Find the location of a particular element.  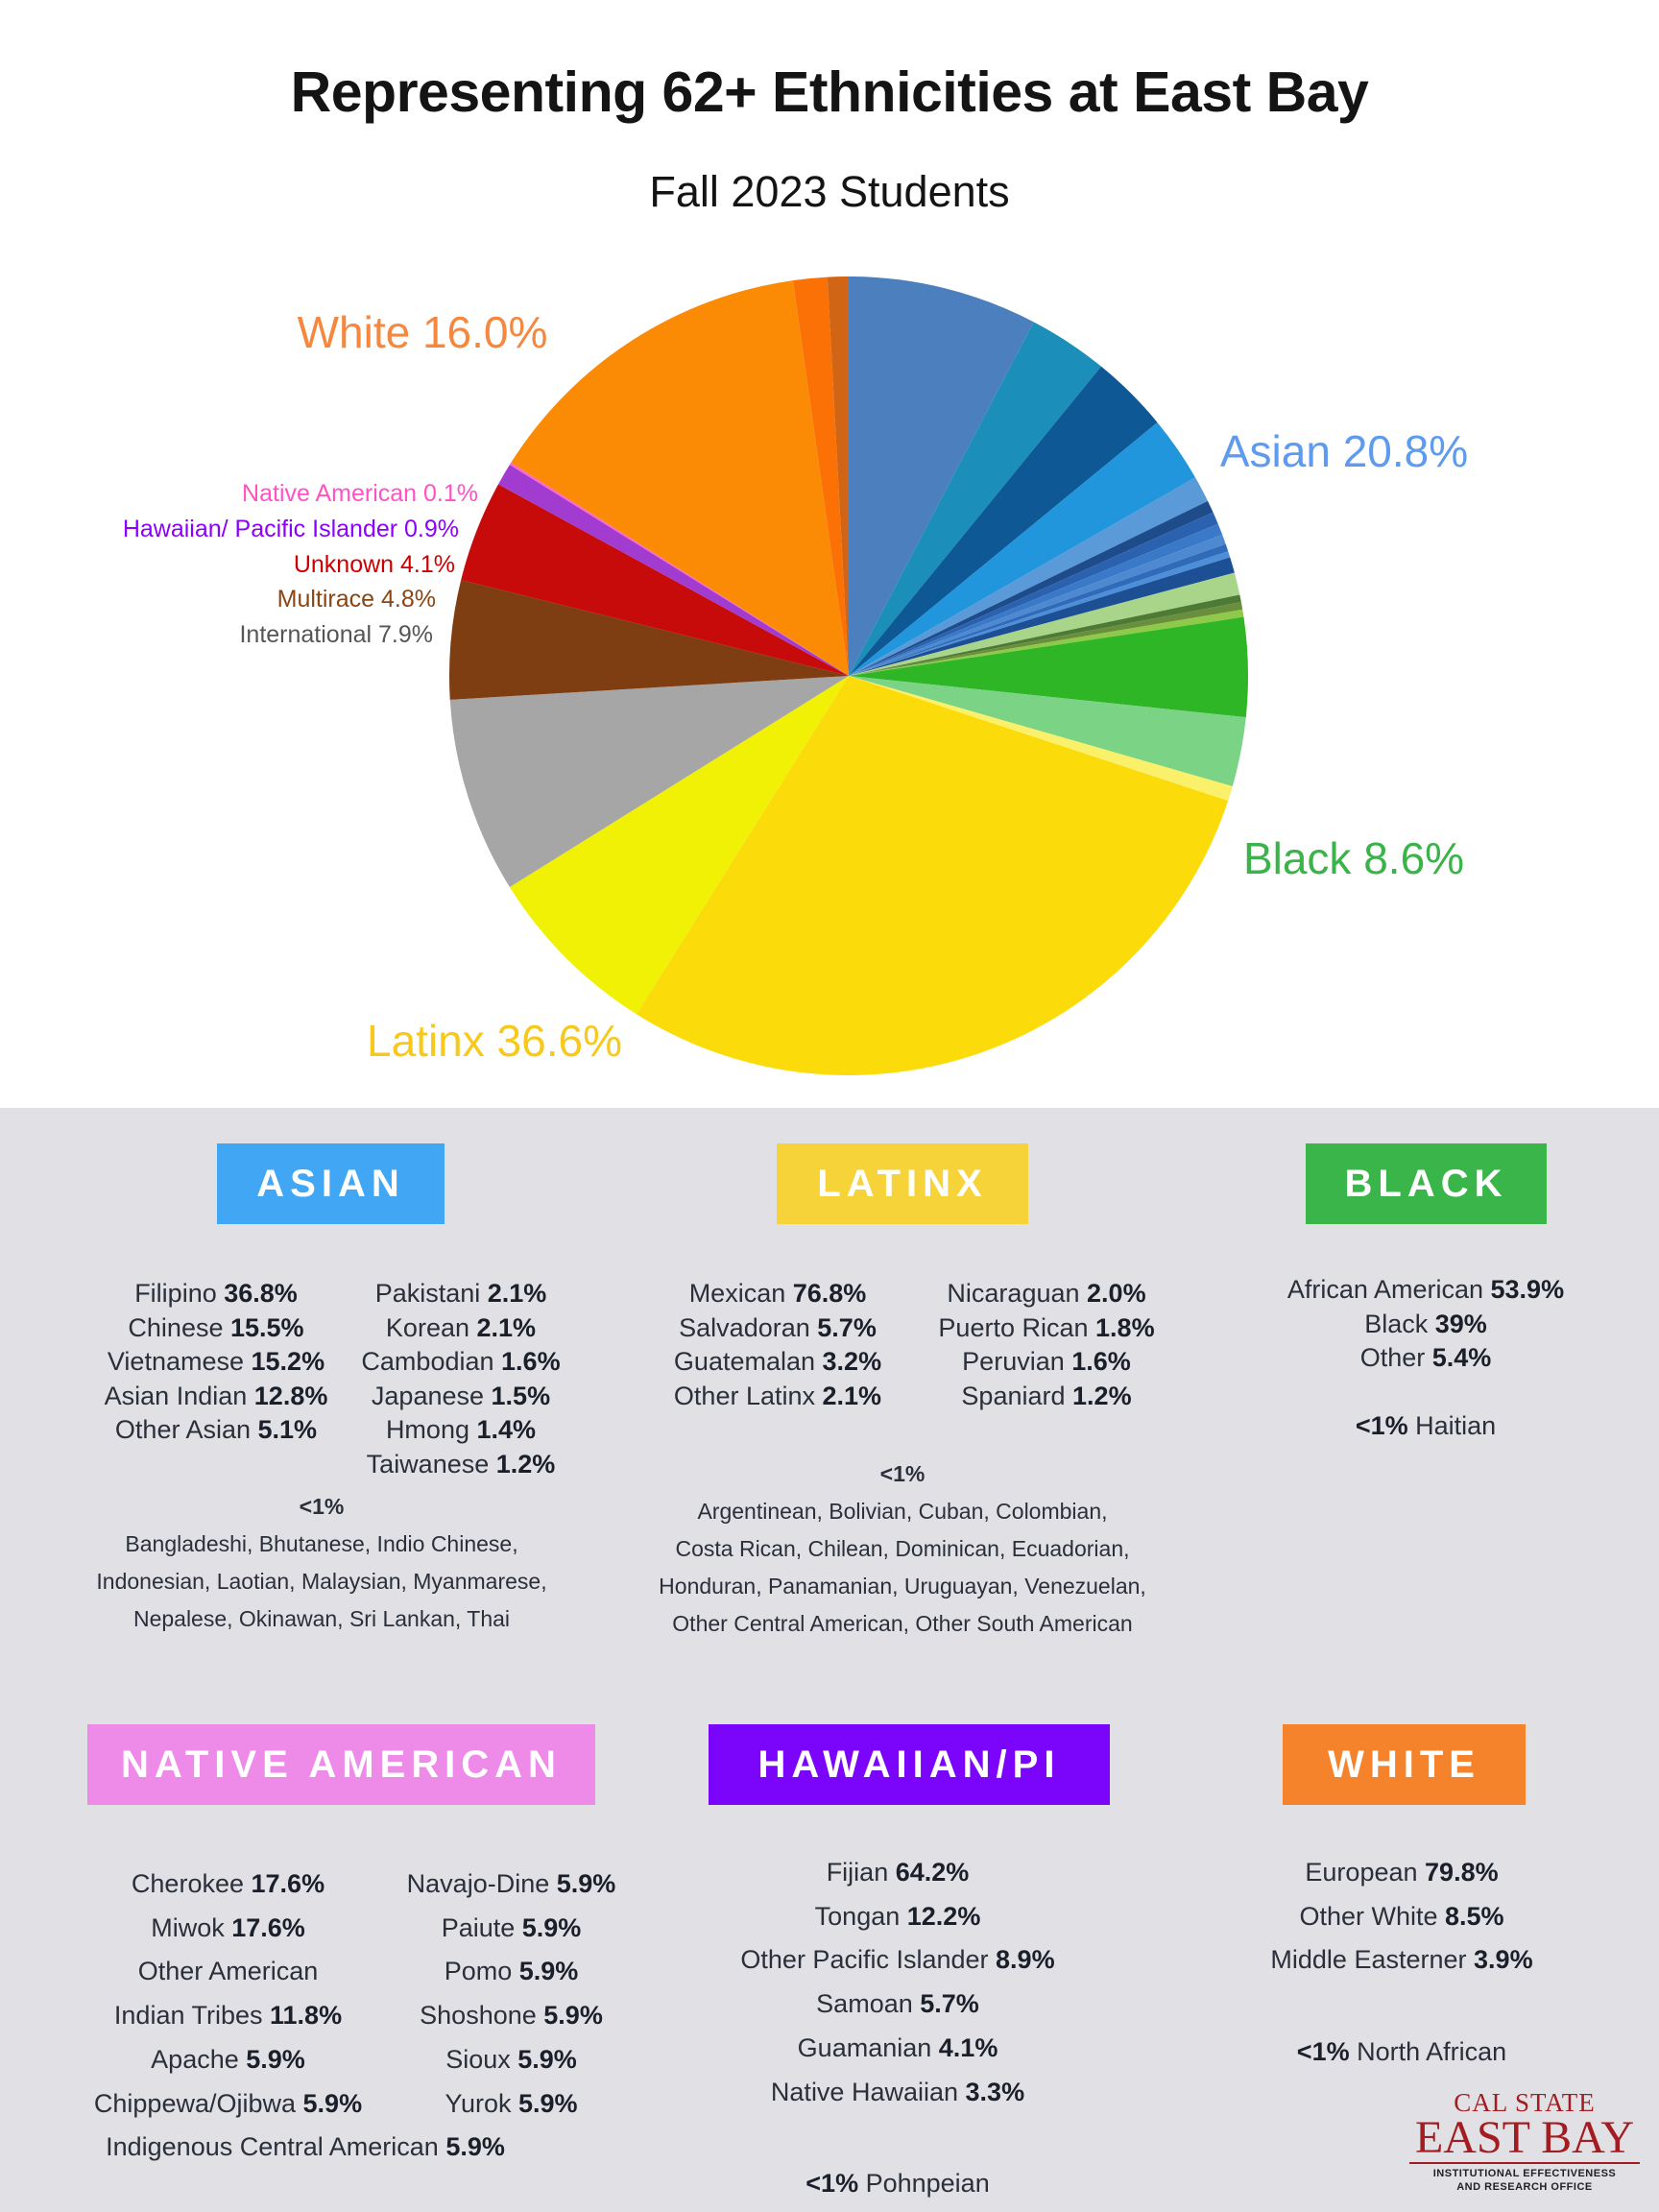

asian-name: Asian Indian is located at coordinates (176, 1395).